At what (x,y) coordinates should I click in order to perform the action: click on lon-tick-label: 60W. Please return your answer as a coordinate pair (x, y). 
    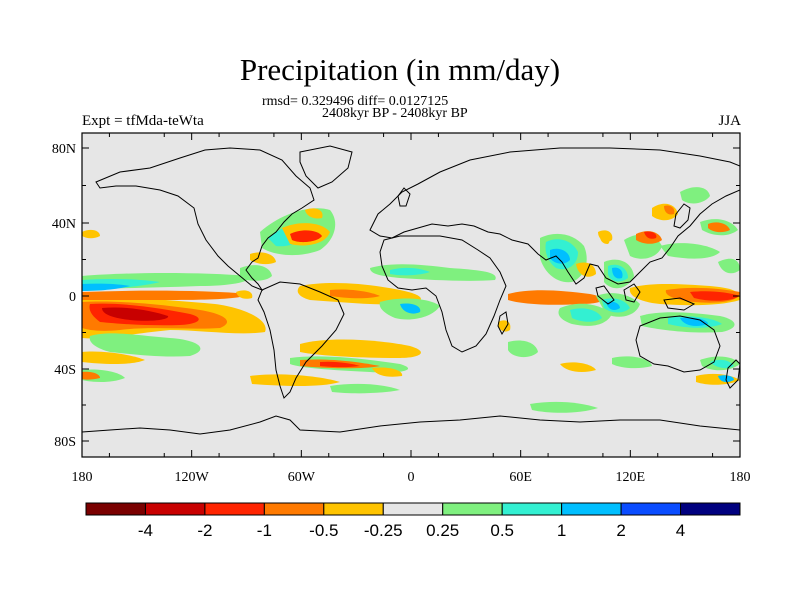
    Looking at the image, I should click on (302, 477).